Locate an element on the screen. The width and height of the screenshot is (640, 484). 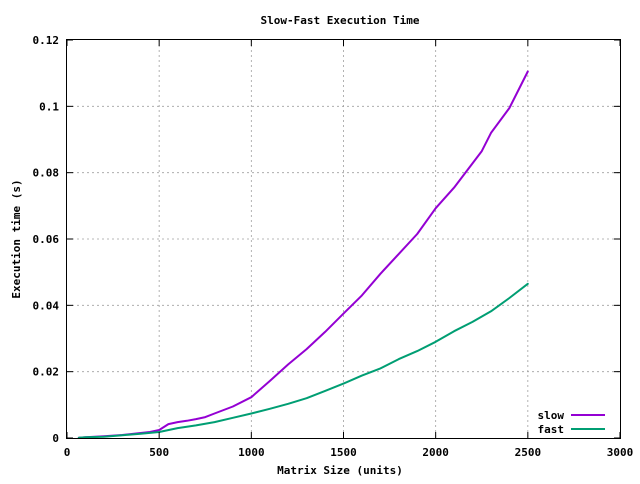
x-tick-label: 0 is located at coordinates (67, 452).